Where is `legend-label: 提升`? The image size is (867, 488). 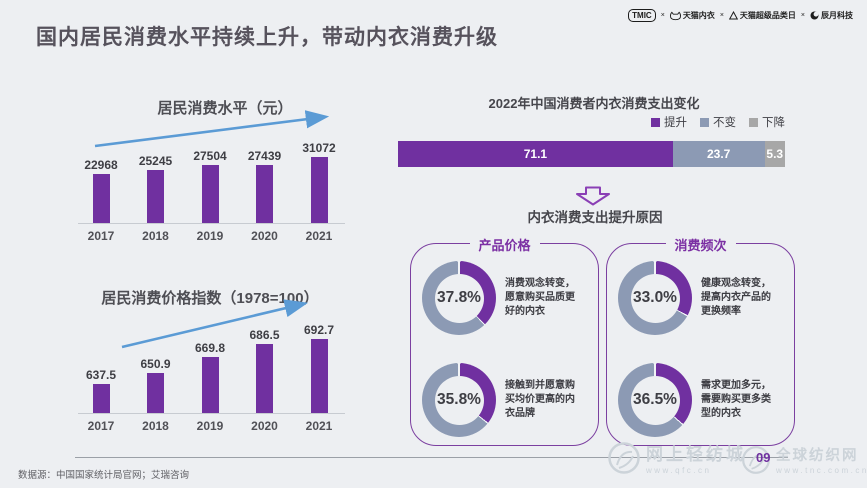
legend-label: 提升 is located at coordinates (675, 123).